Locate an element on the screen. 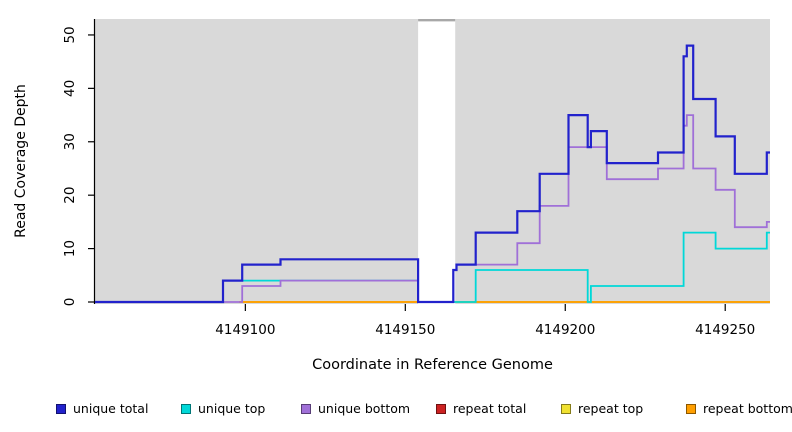 The height and width of the screenshot is (432, 792). legend-item-repeat-total: repeat total is located at coordinates (481, 409).